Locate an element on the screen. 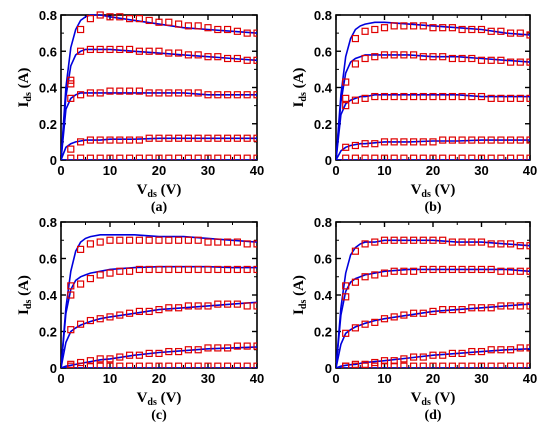 This screenshot has width=550, height=433. y-tick-label: 0 is located at coordinates (328, 160).